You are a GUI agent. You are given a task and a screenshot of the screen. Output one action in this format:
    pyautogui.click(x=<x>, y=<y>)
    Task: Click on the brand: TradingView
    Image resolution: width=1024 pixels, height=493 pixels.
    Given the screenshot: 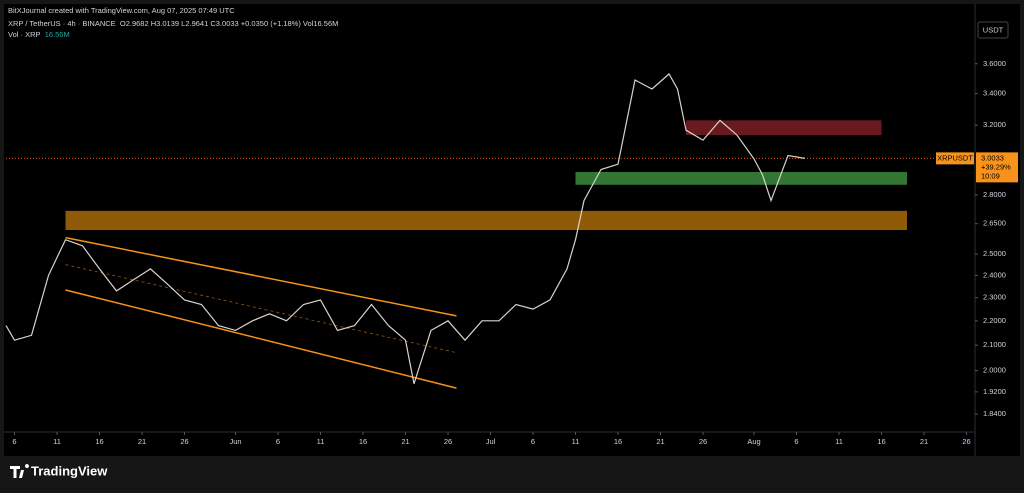 What is the action you would take?
    pyautogui.click(x=69, y=470)
    